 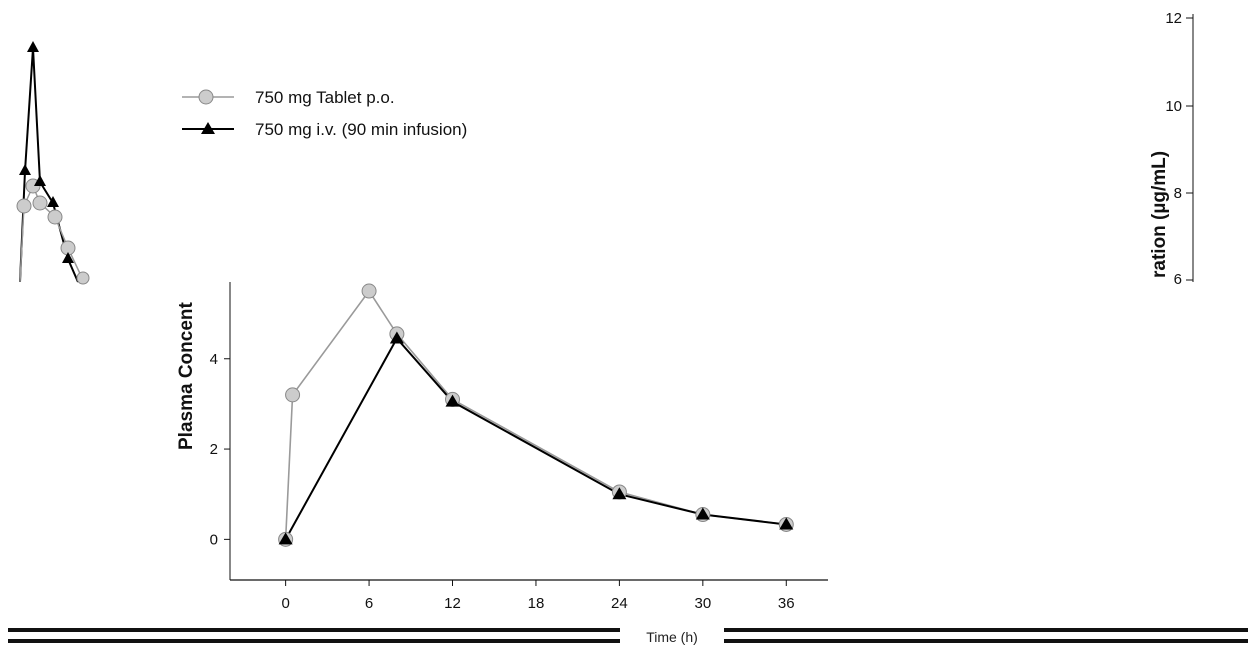 I want to click on right-axis-title: ration (µg/mL), so click(x=1159, y=214).